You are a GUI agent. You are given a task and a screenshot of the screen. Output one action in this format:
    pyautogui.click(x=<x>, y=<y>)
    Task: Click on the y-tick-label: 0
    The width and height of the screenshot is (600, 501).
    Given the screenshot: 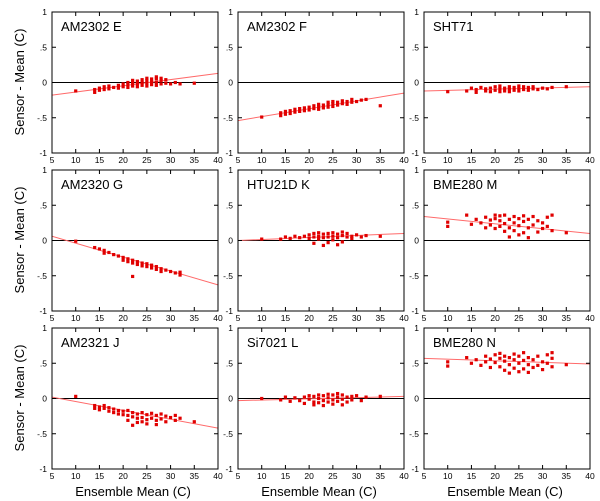 What is the action you would take?
    pyautogui.click(x=416, y=399)
    